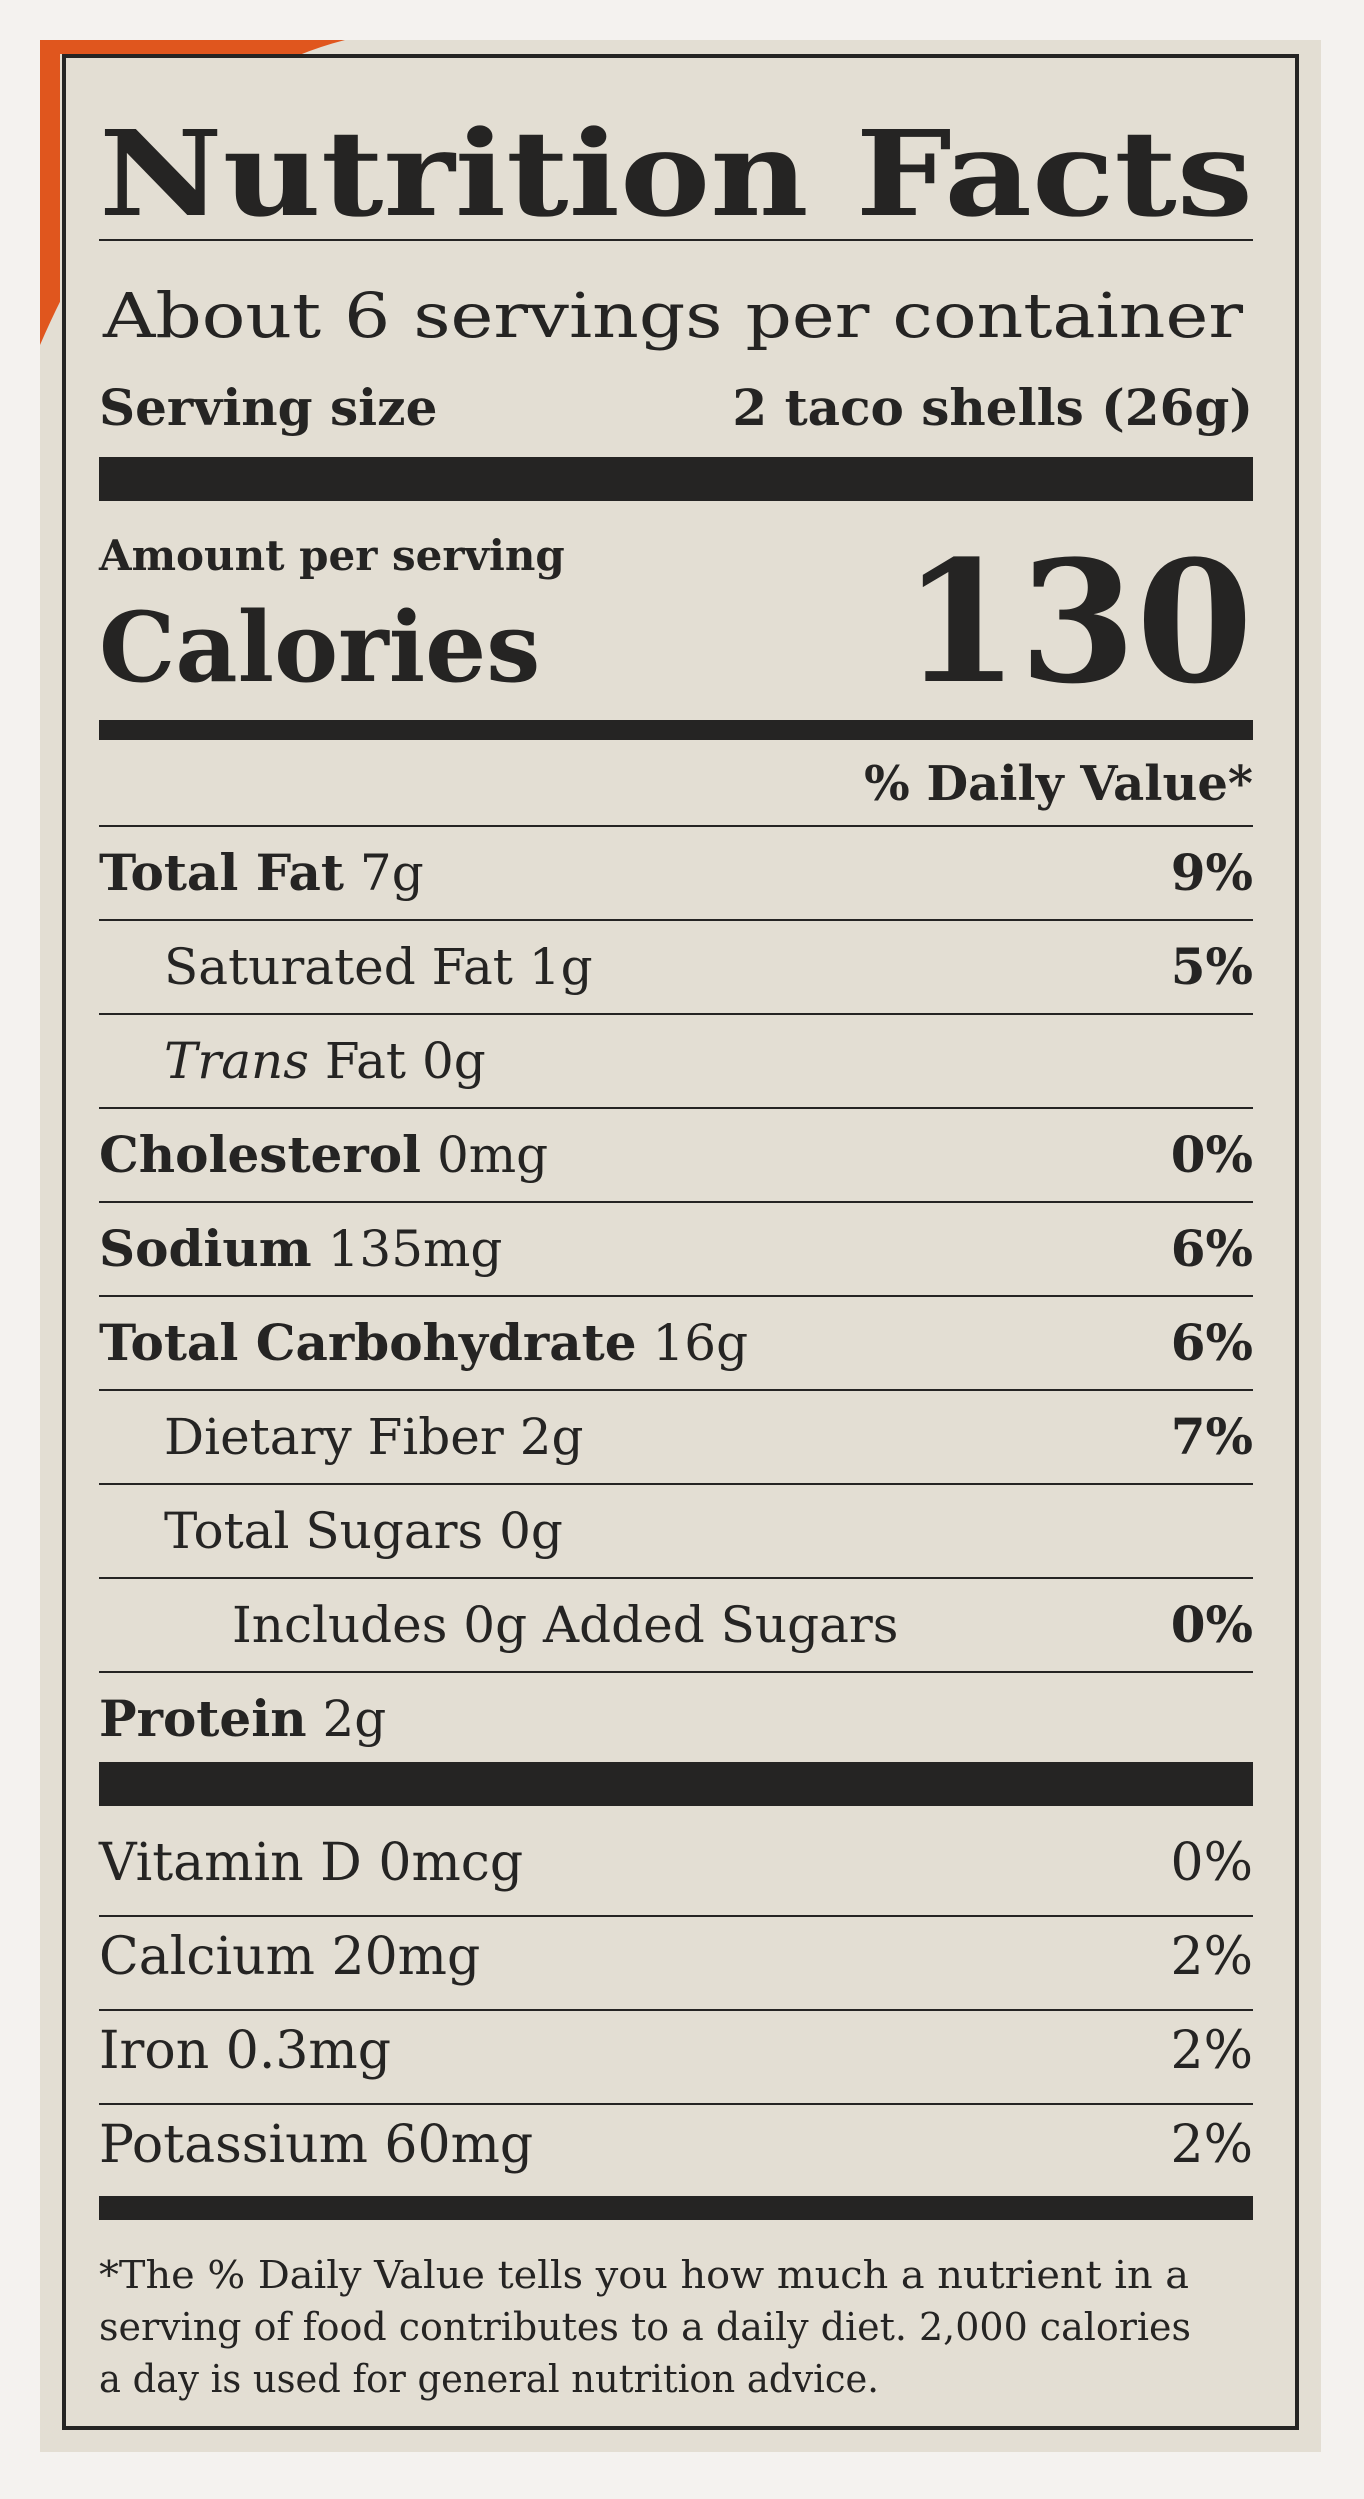  What do you see at coordinates (1212, 1436) in the screenshot?
I see `daily-value: 7%` at bounding box center [1212, 1436].